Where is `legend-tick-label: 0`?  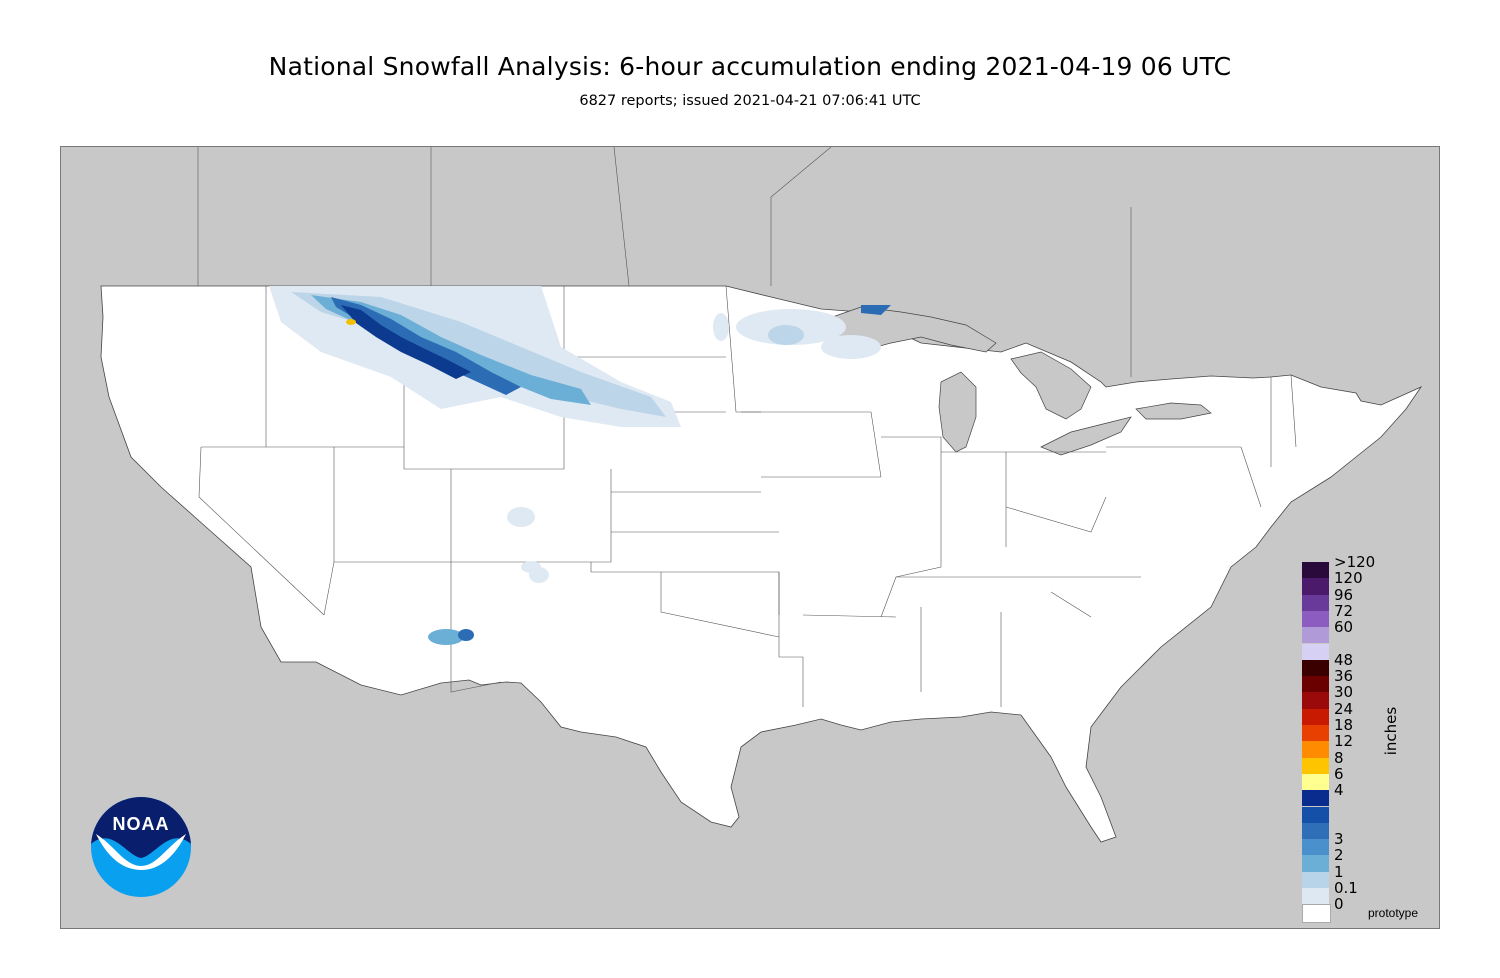
legend-tick-label: 0 is located at coordinates (1339, 904).